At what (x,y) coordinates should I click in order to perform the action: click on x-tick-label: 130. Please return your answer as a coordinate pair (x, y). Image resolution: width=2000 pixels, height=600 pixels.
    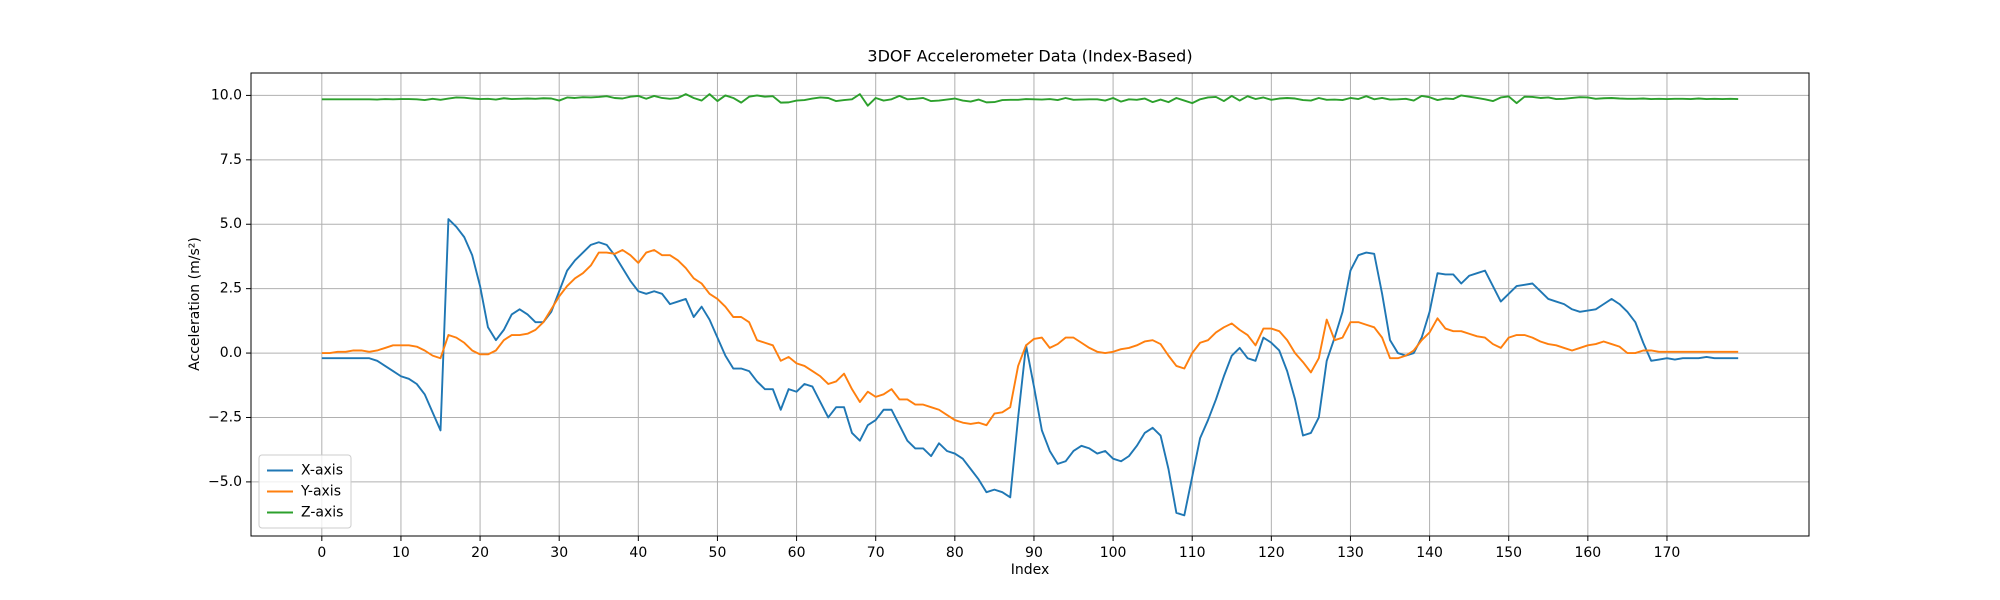
    Looking at the image, I should click on (1350, 553).